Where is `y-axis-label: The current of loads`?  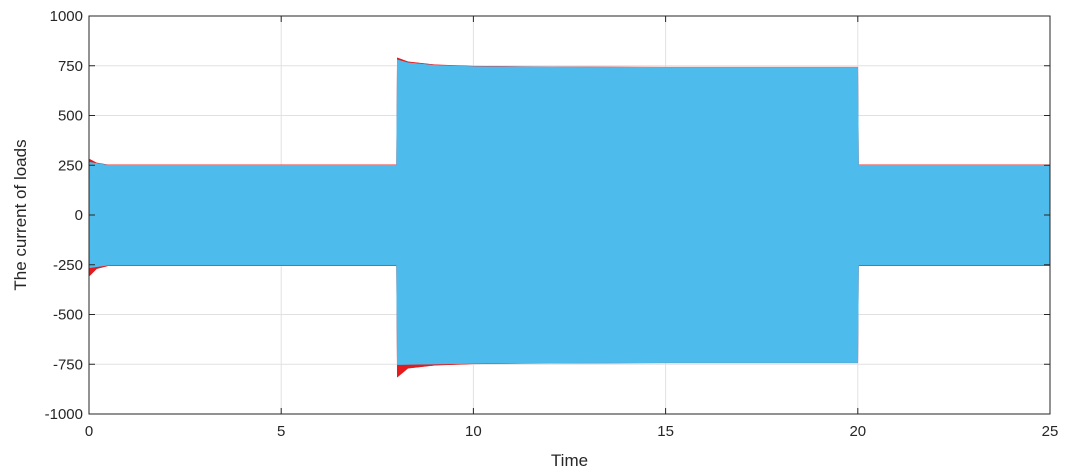
y-axis-label: The current of loads is located at coordinates (20, 214).